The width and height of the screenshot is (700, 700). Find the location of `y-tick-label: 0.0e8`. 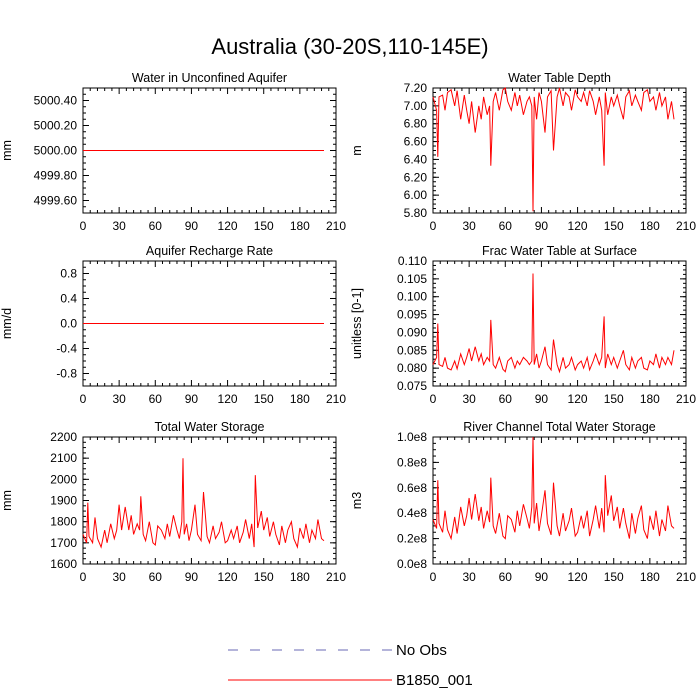

y-tick-label: 0.0e8 is located at coordinates (412, 564).